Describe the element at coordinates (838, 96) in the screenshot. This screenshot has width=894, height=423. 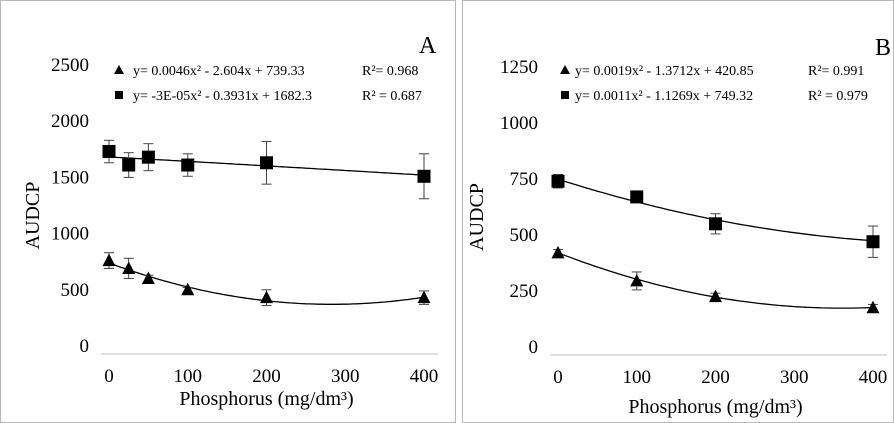
I see `chart-b-legend-r2: R² = 0.979` at that location.